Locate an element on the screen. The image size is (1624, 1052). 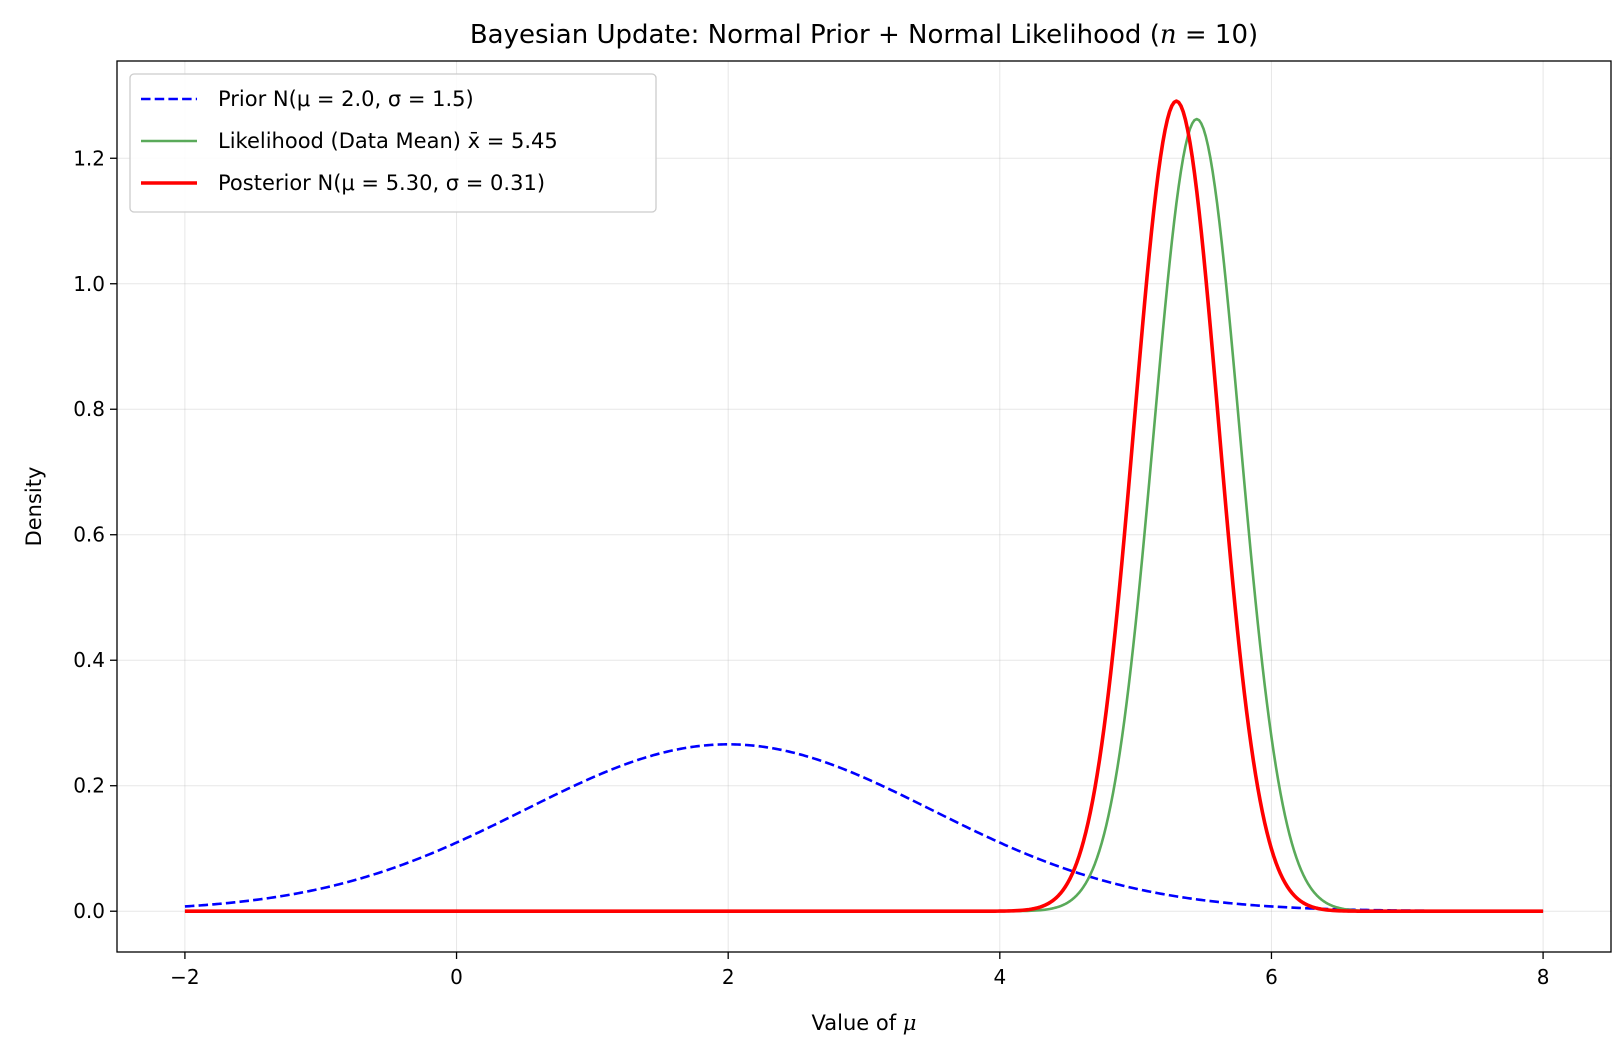
legend-label: Prior N(μ = 2.0, σ = 1.5) is located at coordinates (346, 99).